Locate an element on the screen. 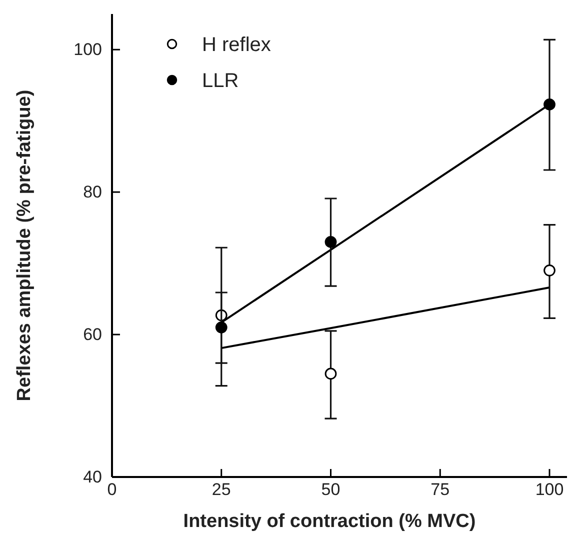 This screenshot has width=571, height=535. y-axis-title: Reflexes amplitude (% pre-fatigue) is located at coordinates (24, 246).